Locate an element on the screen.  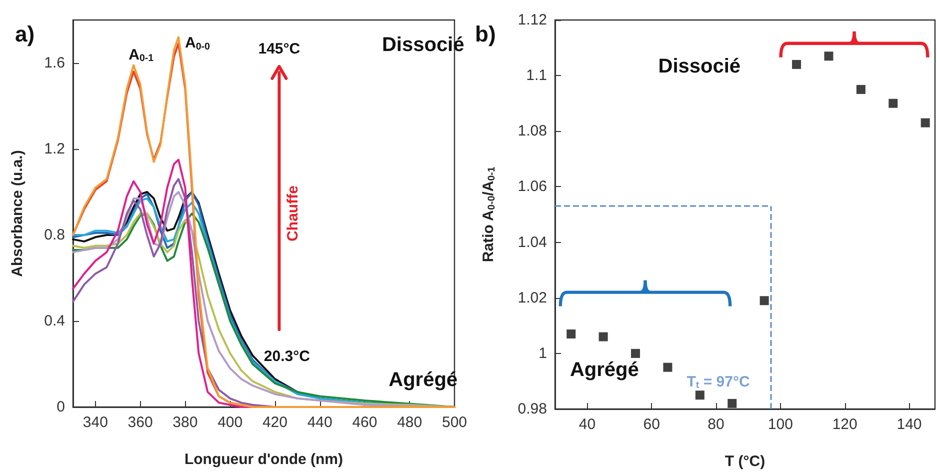
x-tick-label: 60 is located at coordinates (651, 424).